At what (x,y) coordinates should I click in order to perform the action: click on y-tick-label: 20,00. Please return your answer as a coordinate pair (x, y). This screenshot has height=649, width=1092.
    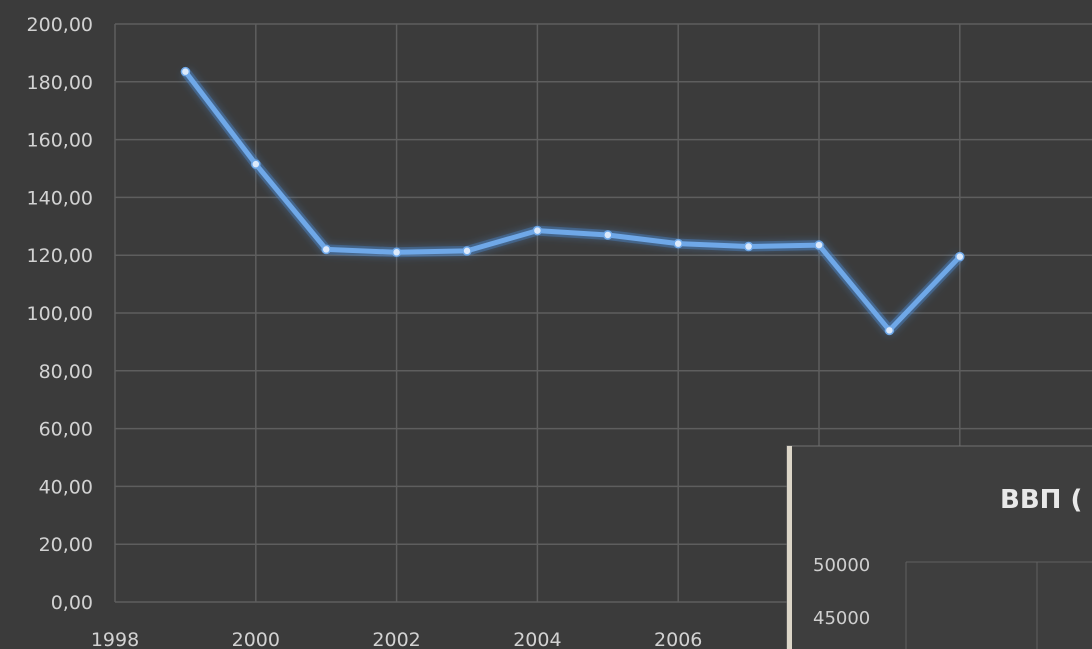
    Looking at the image, I should click on (66, 545).